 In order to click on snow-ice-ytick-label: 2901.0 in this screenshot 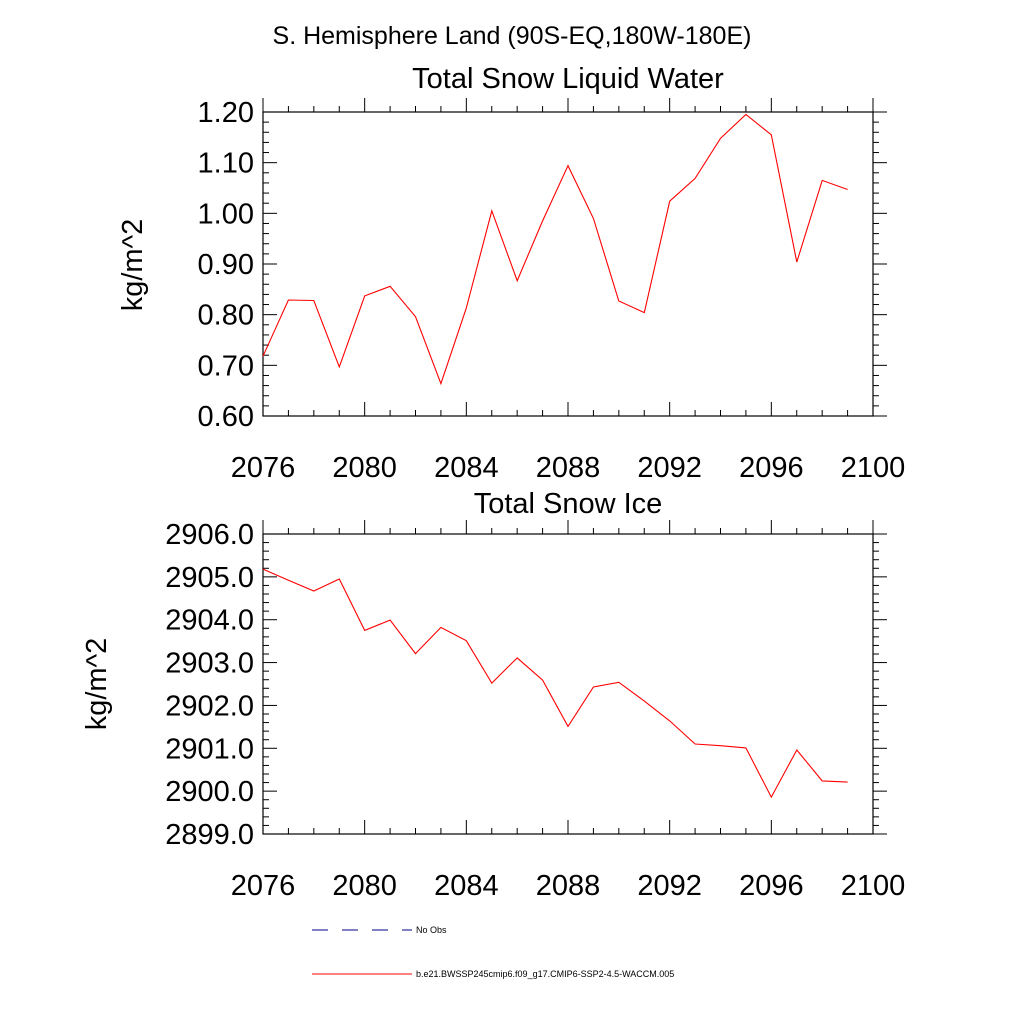, I will do `click(209, 749)`.